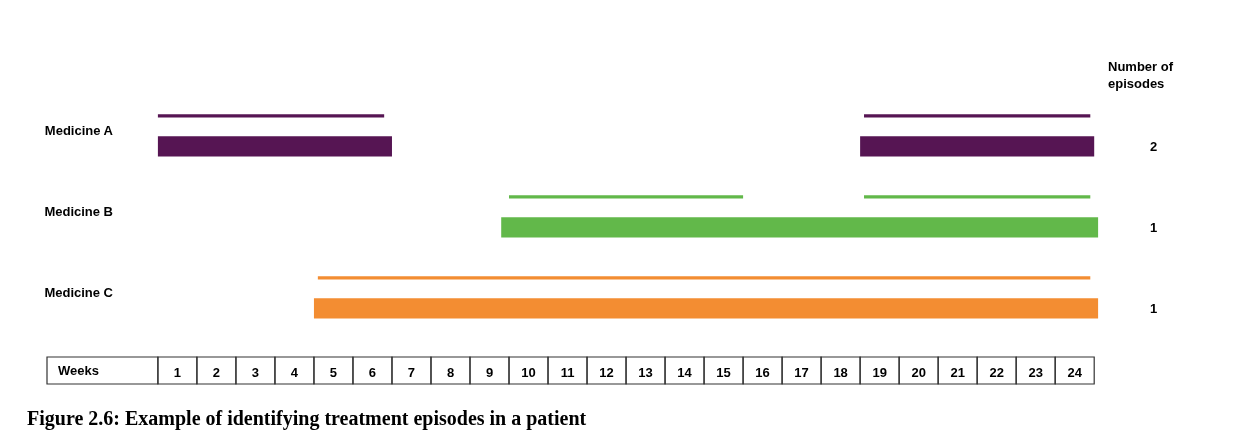 This screenshot has width=1237, height=432. I want to click on x-tick-label: 5, so click(333, 372).